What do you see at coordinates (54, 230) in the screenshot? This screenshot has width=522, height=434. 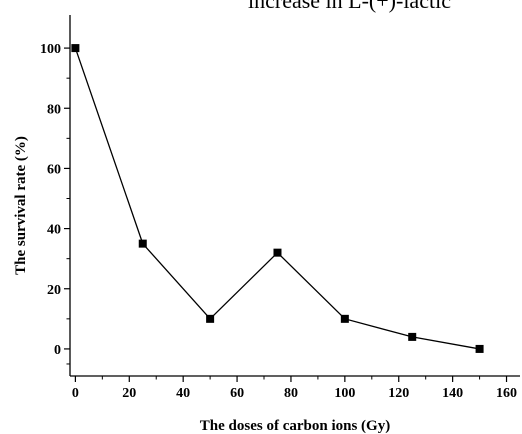 I see `y-tick-label: 40` at bounding box center [54, 230].